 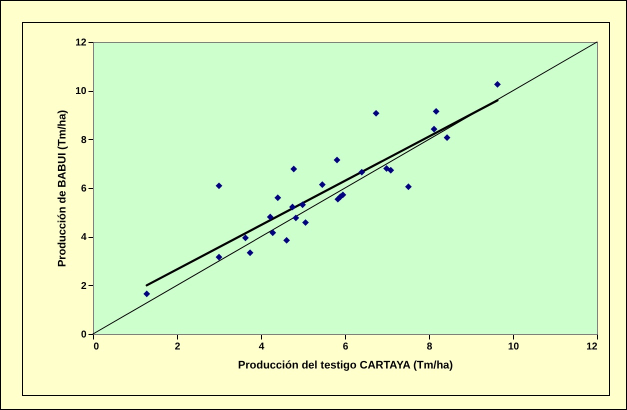 I want to click on y-tick-label: 0, so click(x=83, y=335).